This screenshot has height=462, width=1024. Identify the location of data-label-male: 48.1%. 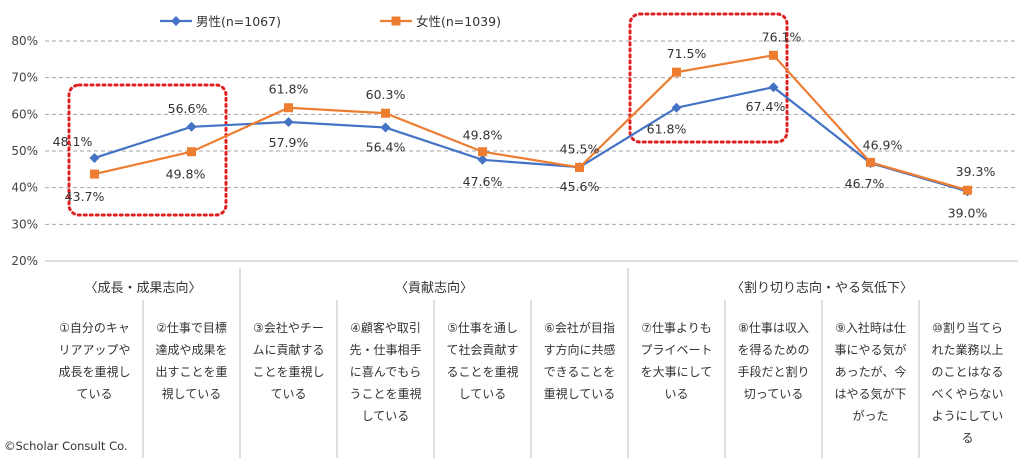
(73, 141).